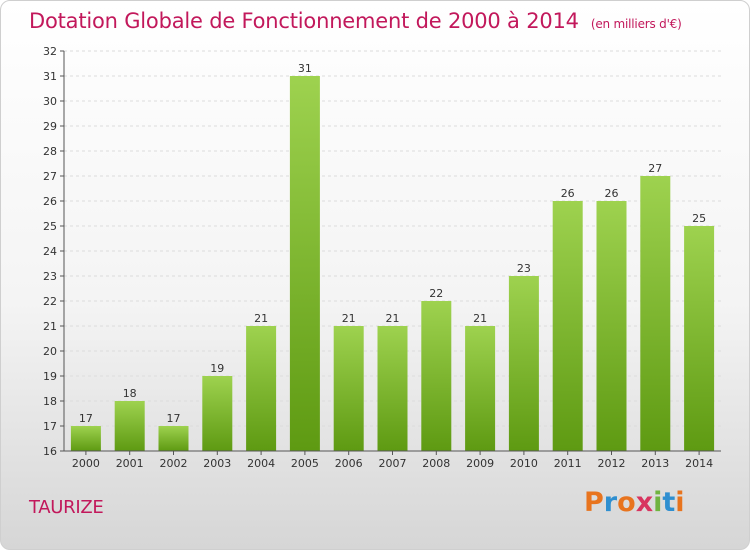 The image size is (750, 550). What do you see at coordinates (610, 502) in the screenshot?
I see `logo-letter: r` at bounding box center [610, 502].